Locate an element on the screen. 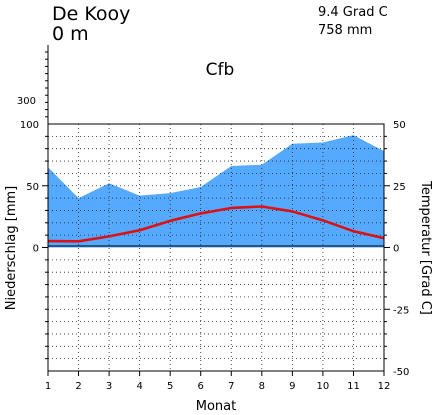 This screenshot has width=436, height=415. x-tick-label: 10 is located at coordinates (323, 386).